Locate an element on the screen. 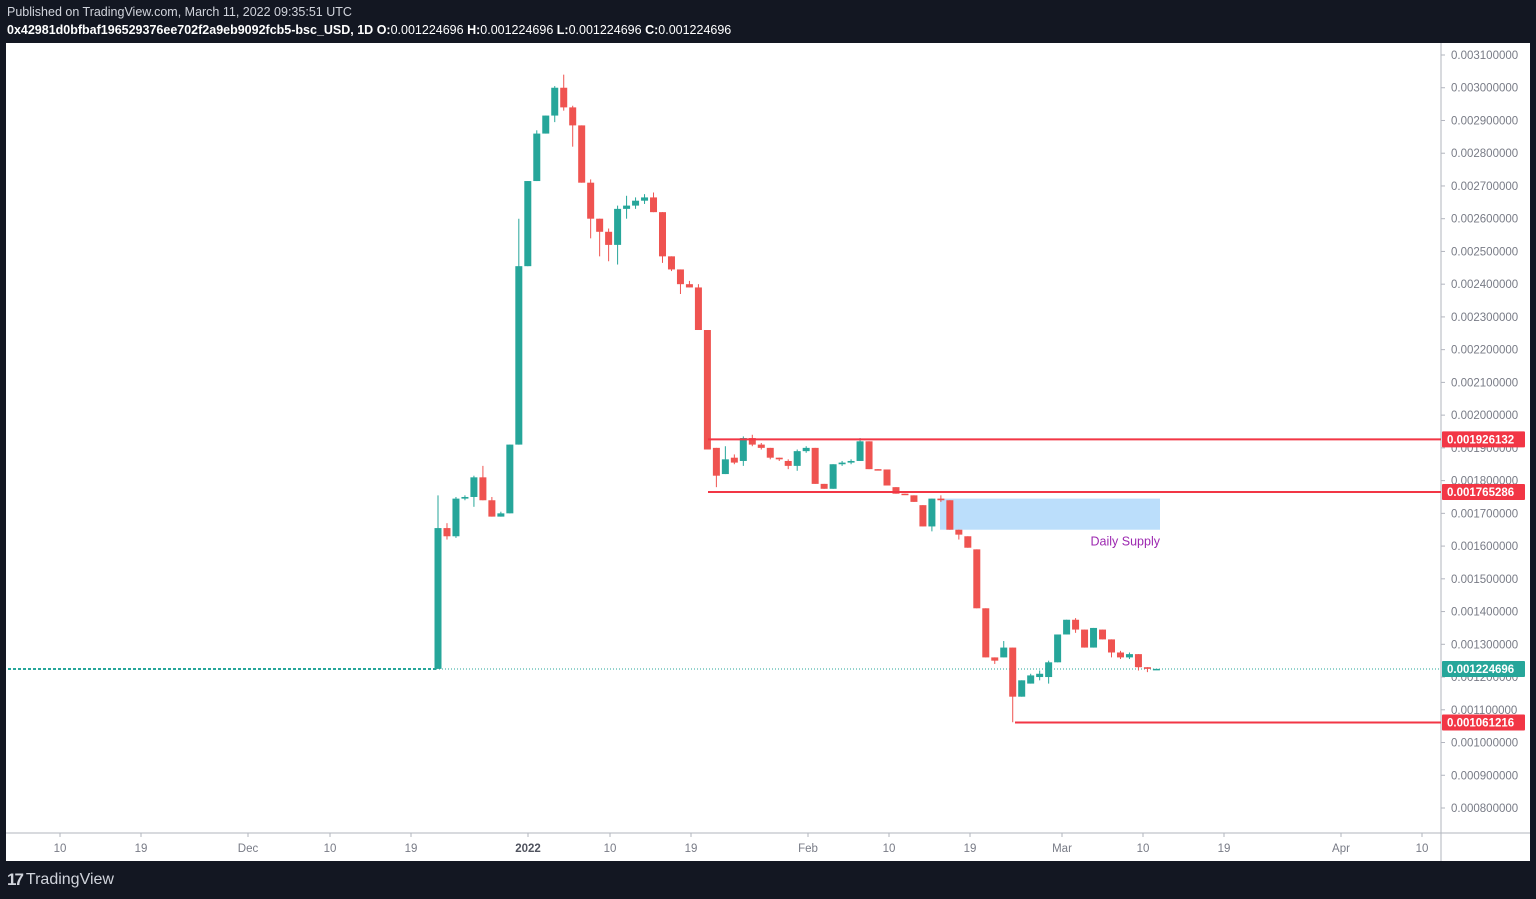 The width and height of the screenshot is (1536, 899). close-label: C: is located at coordinates (652, 30).